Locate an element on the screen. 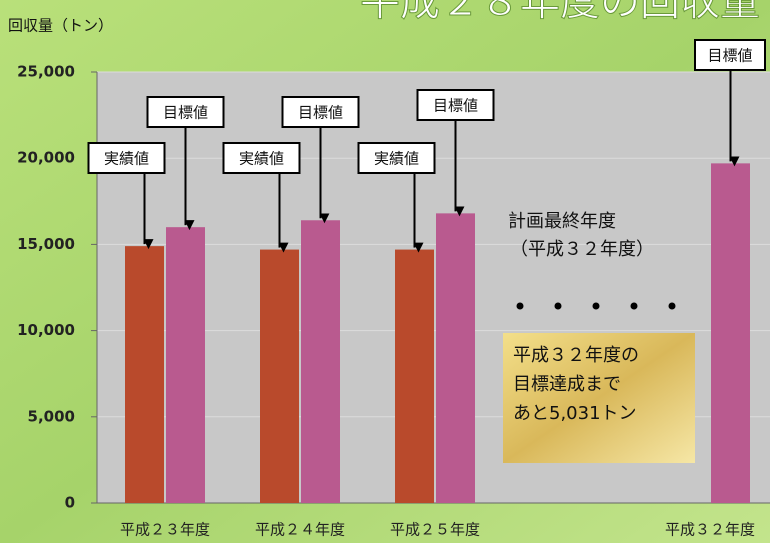 This screenshot has width=770, height=543. y-tick-label: 15,000 is located at coordinates (46, 244).